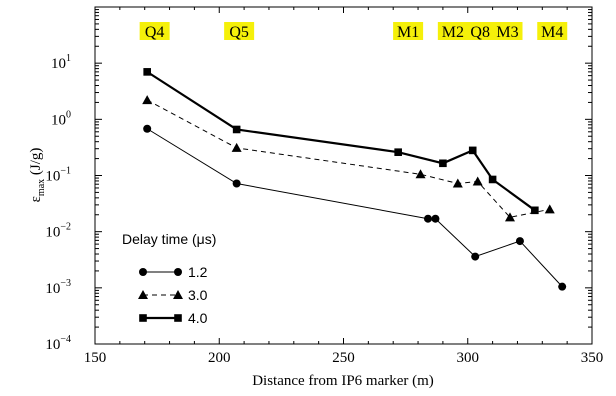  Describe the element at coordinates (592, 358) in the screenshot. I see `x-tick-label: 350` at that location.